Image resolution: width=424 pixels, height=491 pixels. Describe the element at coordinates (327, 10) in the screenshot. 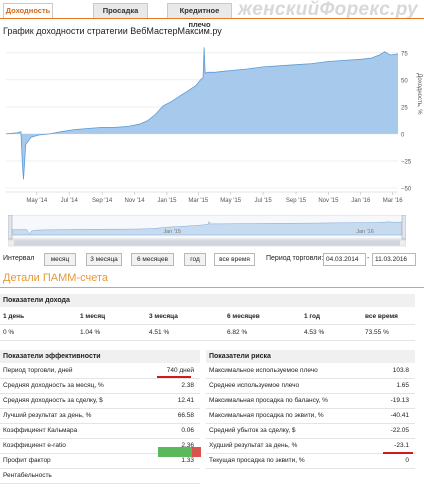

I see `site-watermark: женскийФорекс.ру` at that location.